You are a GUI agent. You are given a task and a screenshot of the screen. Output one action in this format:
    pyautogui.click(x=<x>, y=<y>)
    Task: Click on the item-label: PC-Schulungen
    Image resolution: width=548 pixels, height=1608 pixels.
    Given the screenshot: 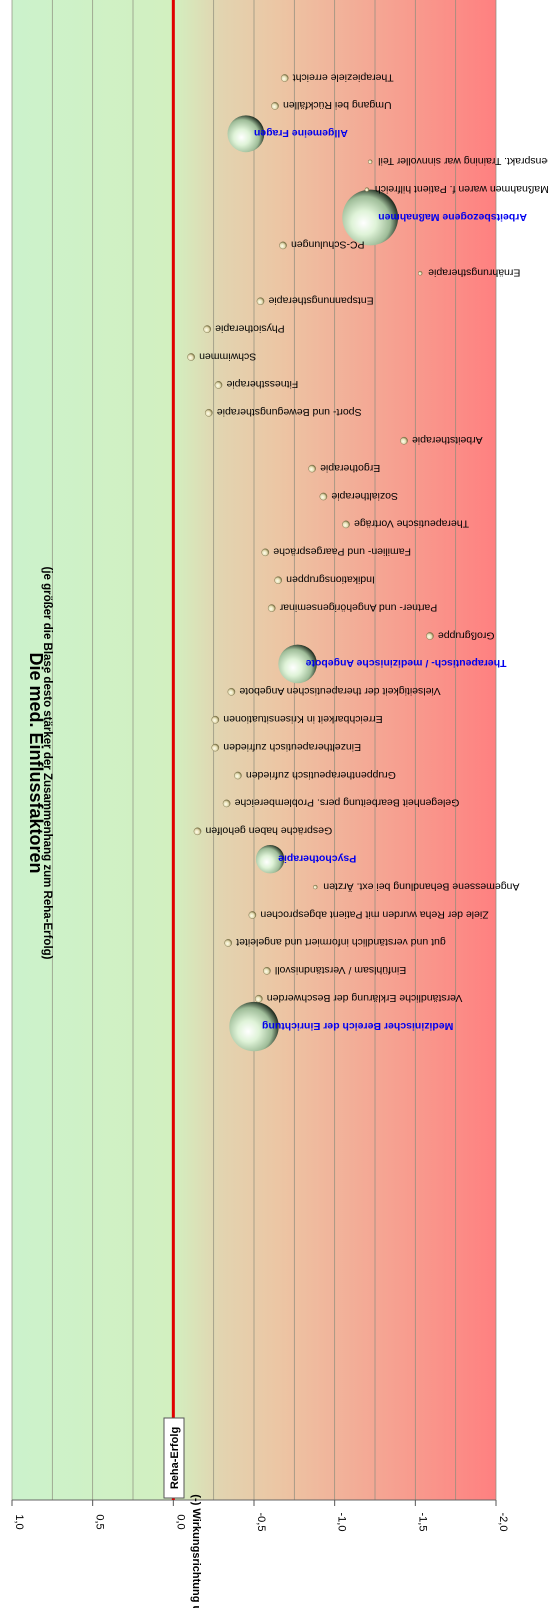 What is the action you would take?
    pyautogui.click(x=328, y=245)
    